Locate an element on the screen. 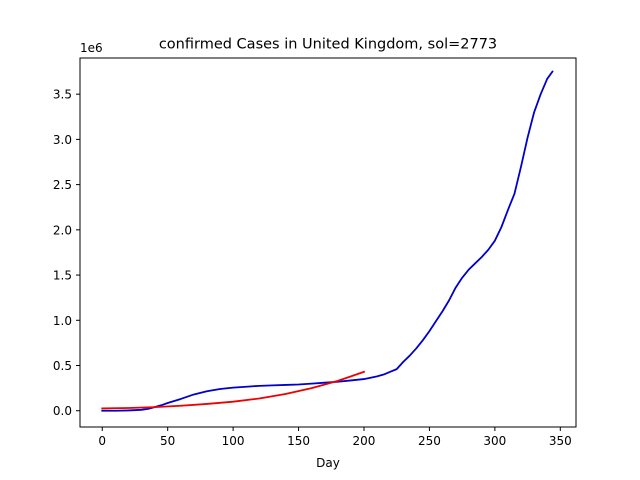  x-tick-label: 100 is located at coordinates (233, 441).